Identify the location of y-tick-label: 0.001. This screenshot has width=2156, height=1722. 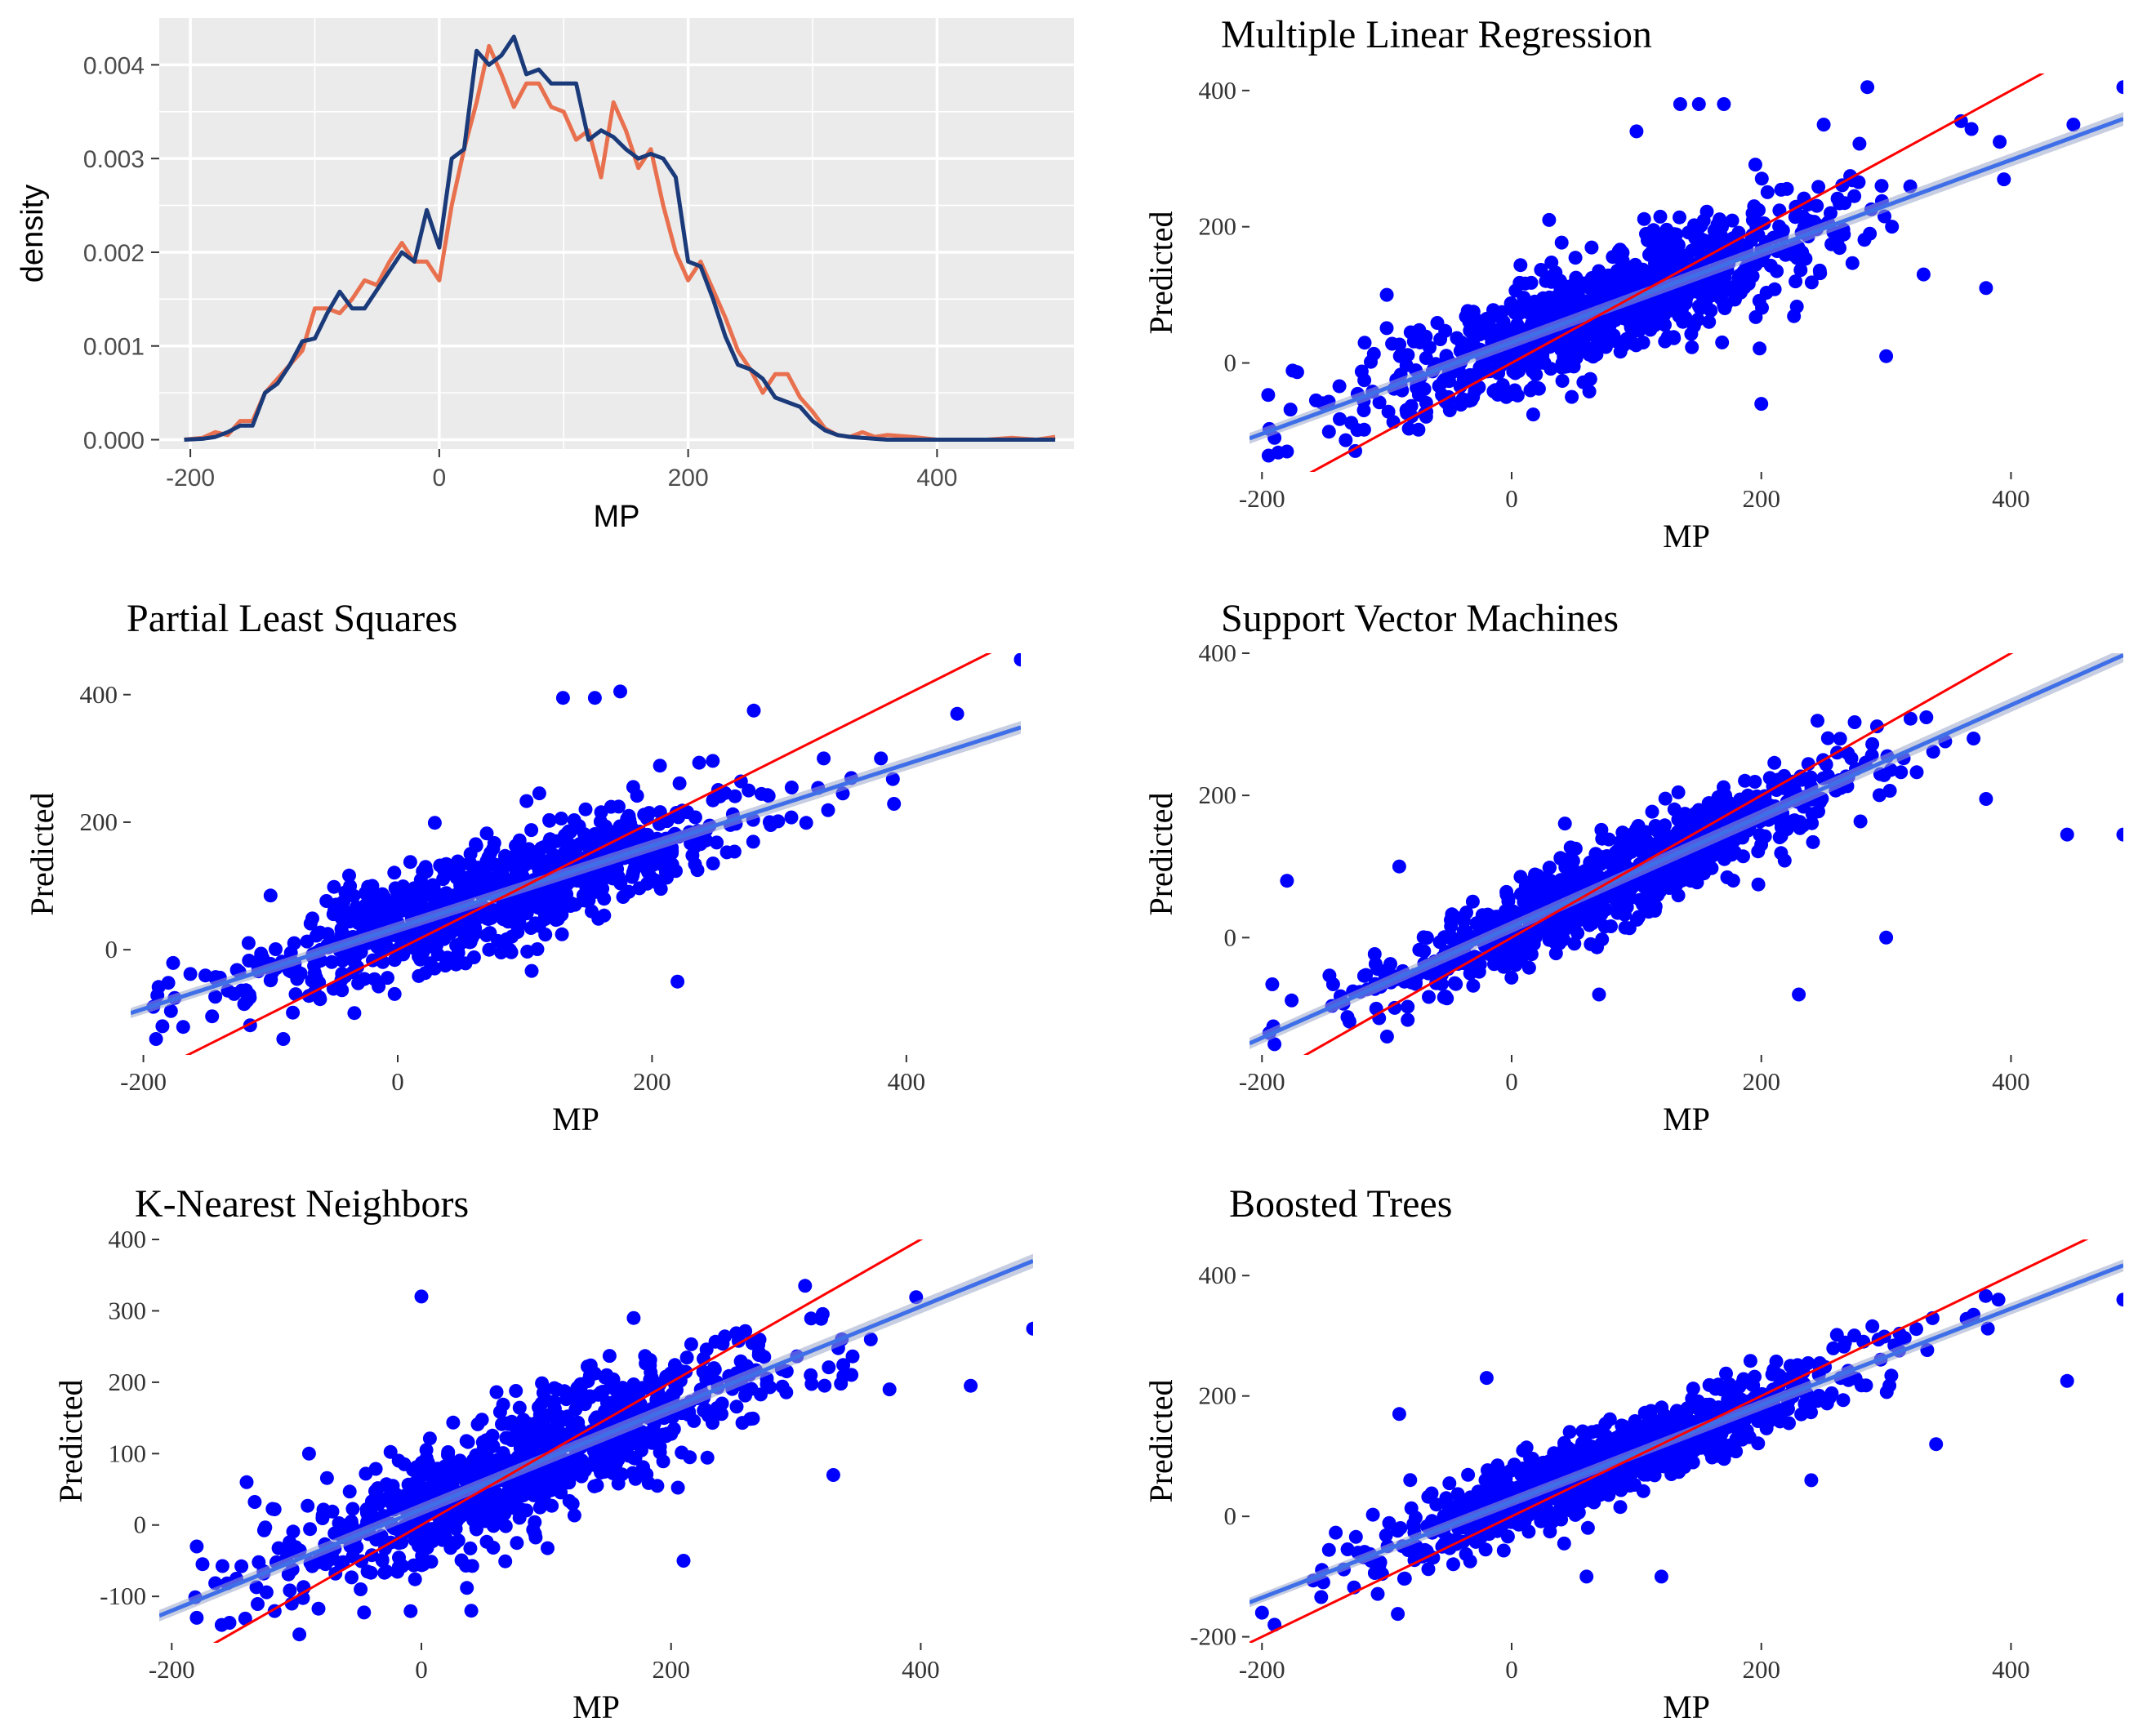
(114, 347).